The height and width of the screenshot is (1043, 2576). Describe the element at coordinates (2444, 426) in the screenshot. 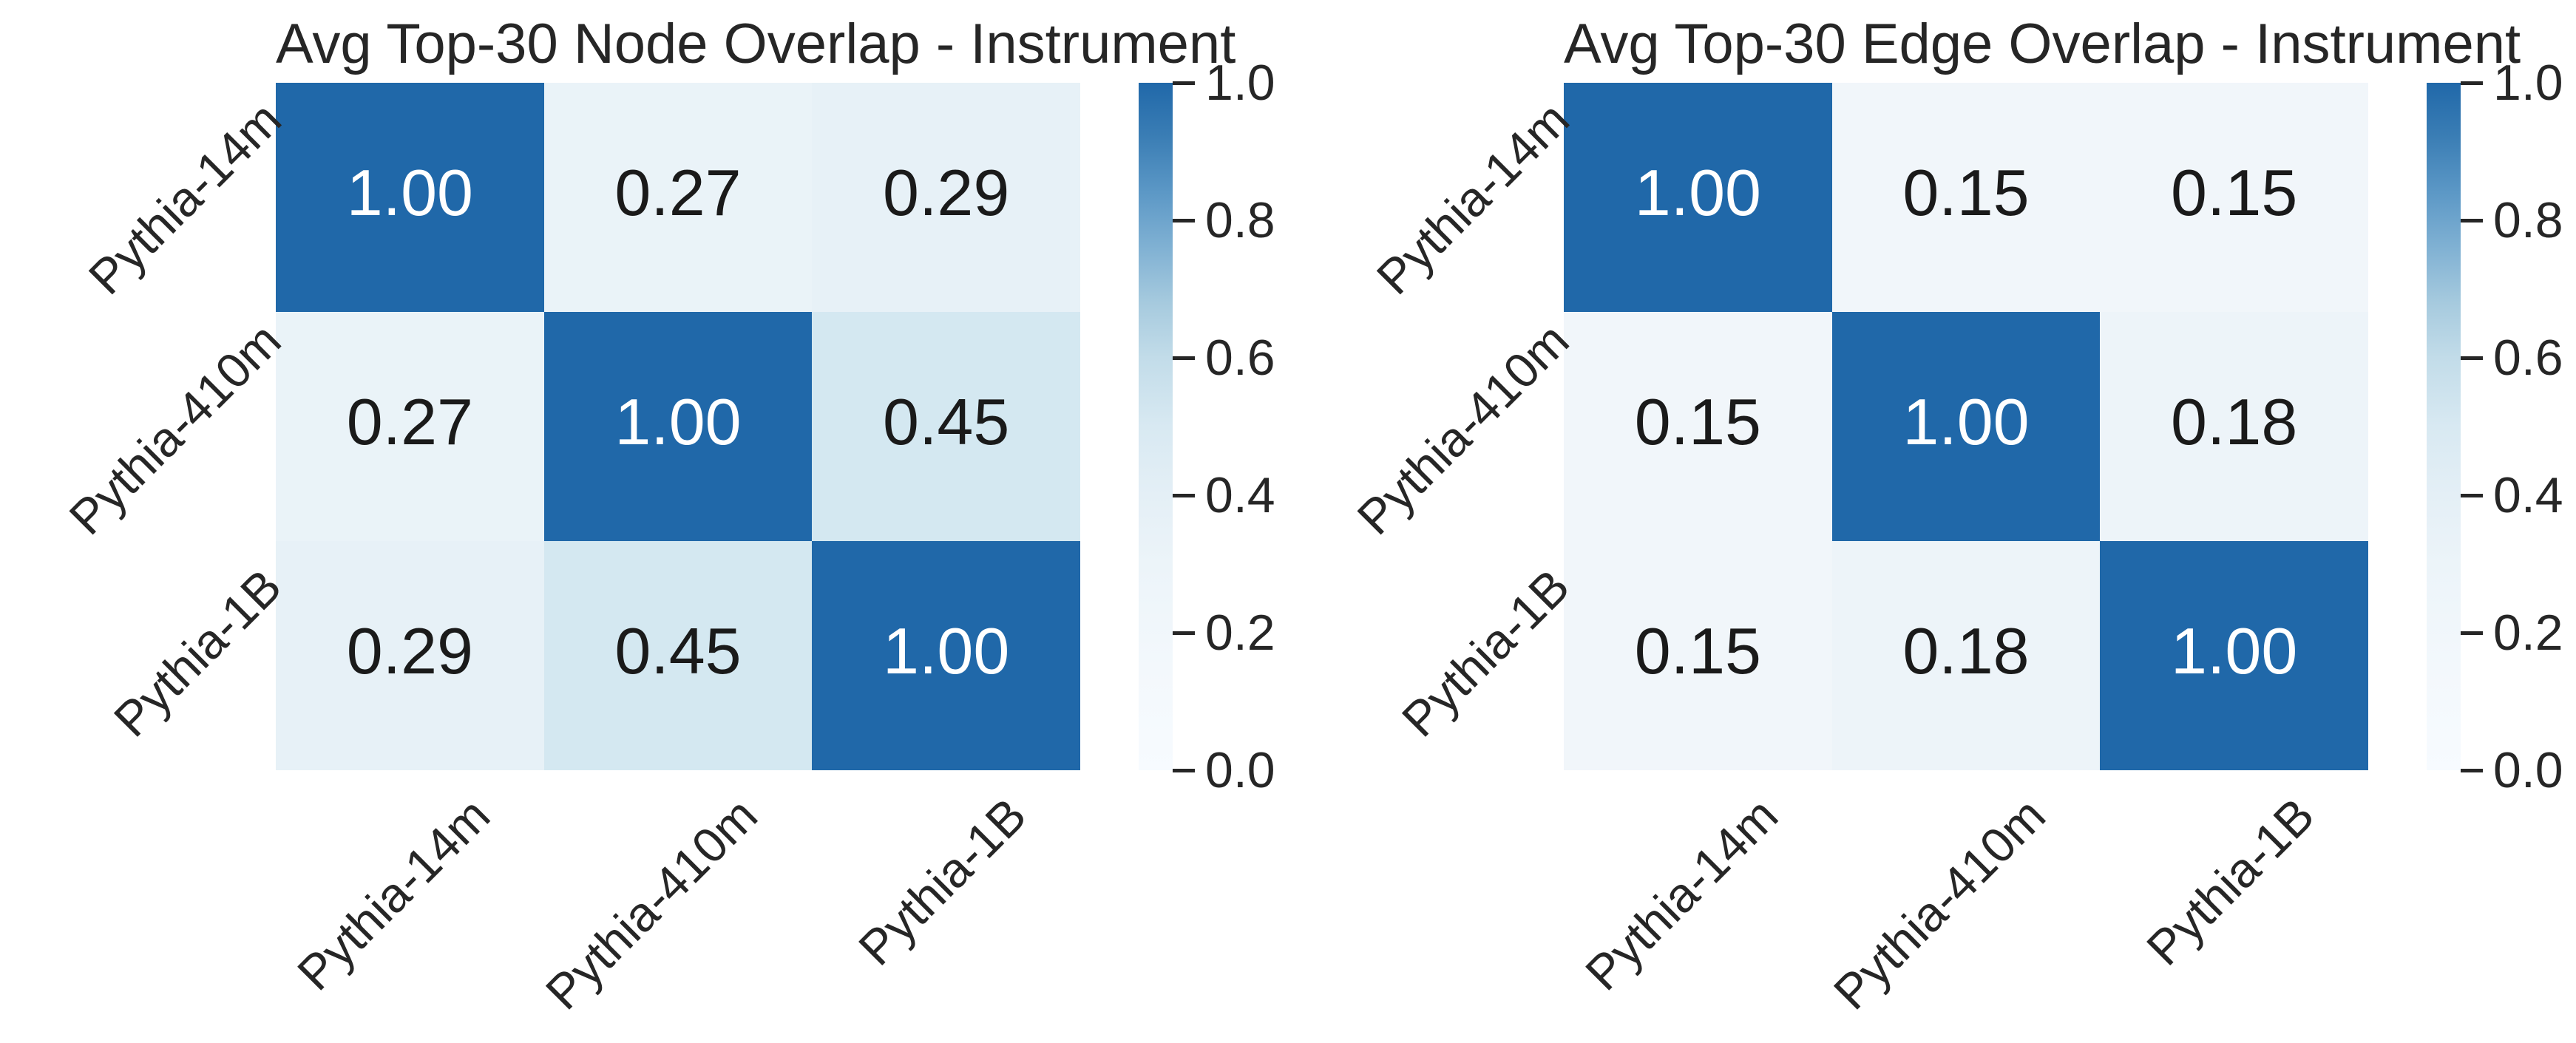

I see `colorbar-edge-overlap` at that location.